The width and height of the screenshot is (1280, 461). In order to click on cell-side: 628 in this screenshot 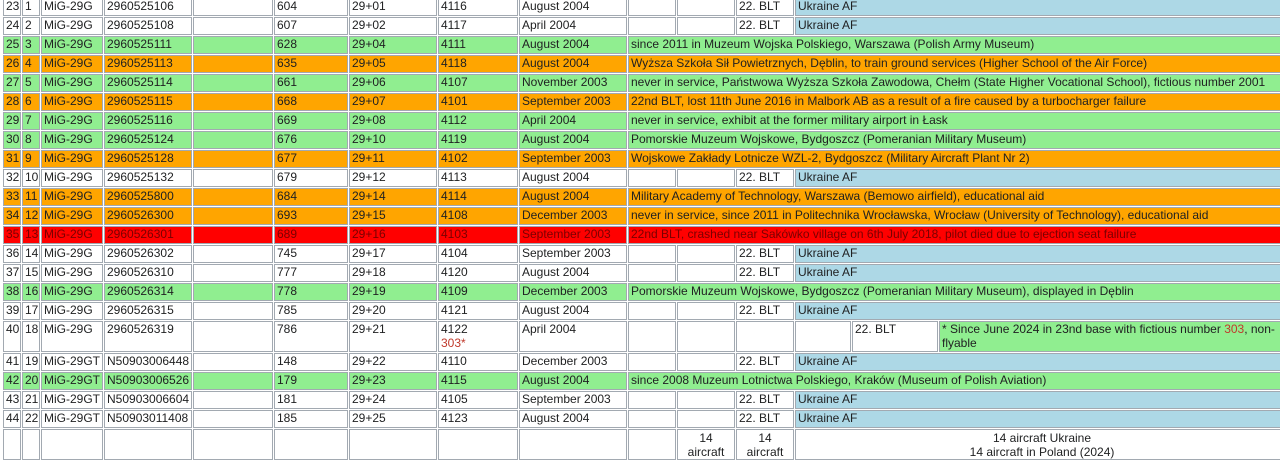, I will do `click(311, 45)`.